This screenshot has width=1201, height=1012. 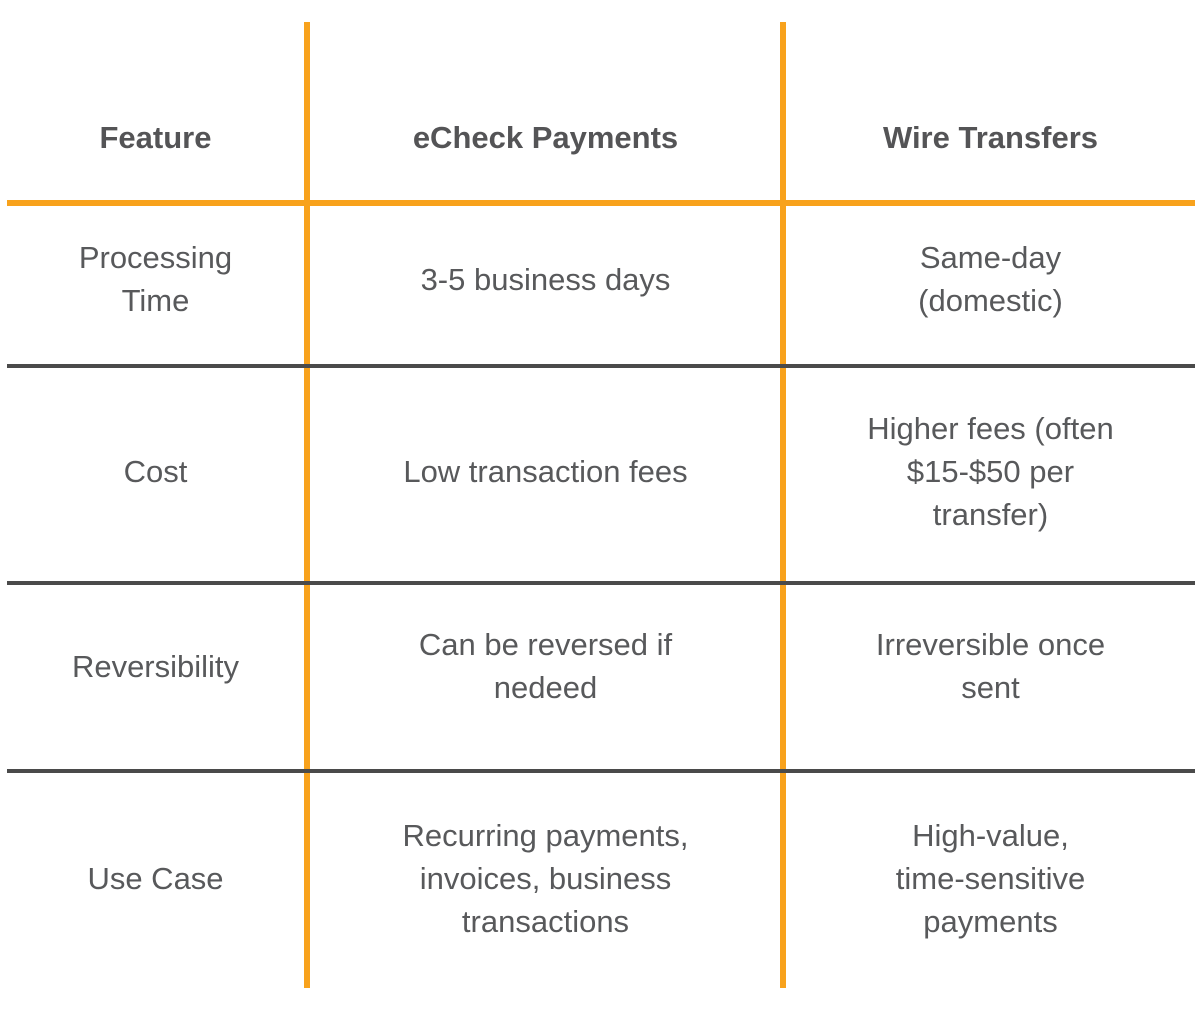 What do you see at coordinates (155, 666) in the screenshot?
I see `row-label-reversibility: Reversibility` at bounding box center [155, 666].